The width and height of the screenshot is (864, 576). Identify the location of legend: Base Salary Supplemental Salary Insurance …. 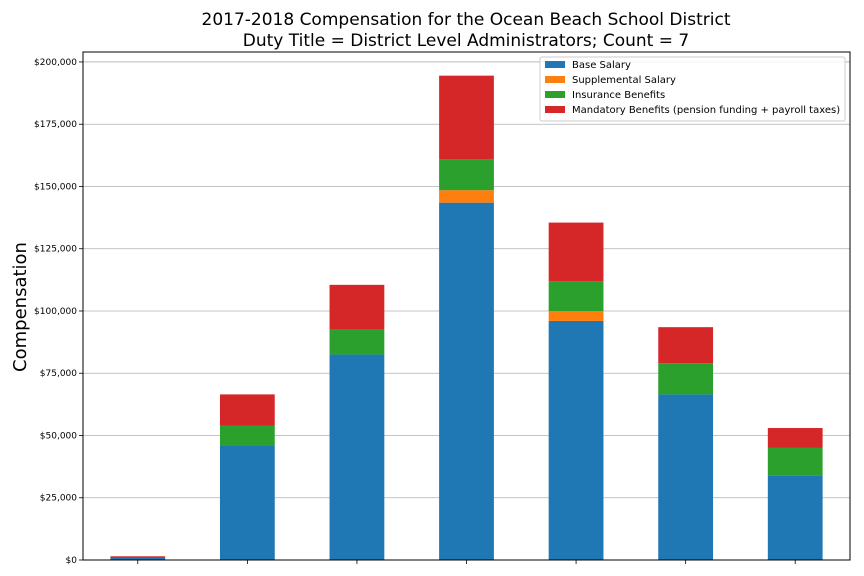
(692, 89).